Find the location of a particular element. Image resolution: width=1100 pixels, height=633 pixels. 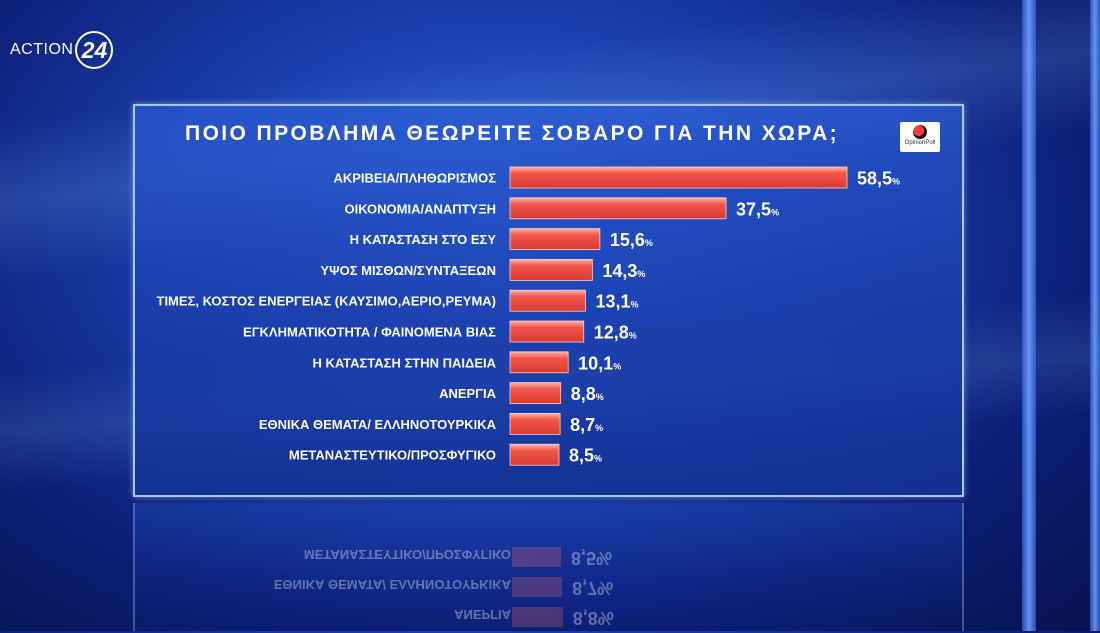

channel-logo-number: 24 is located at coordinates (94, 50).